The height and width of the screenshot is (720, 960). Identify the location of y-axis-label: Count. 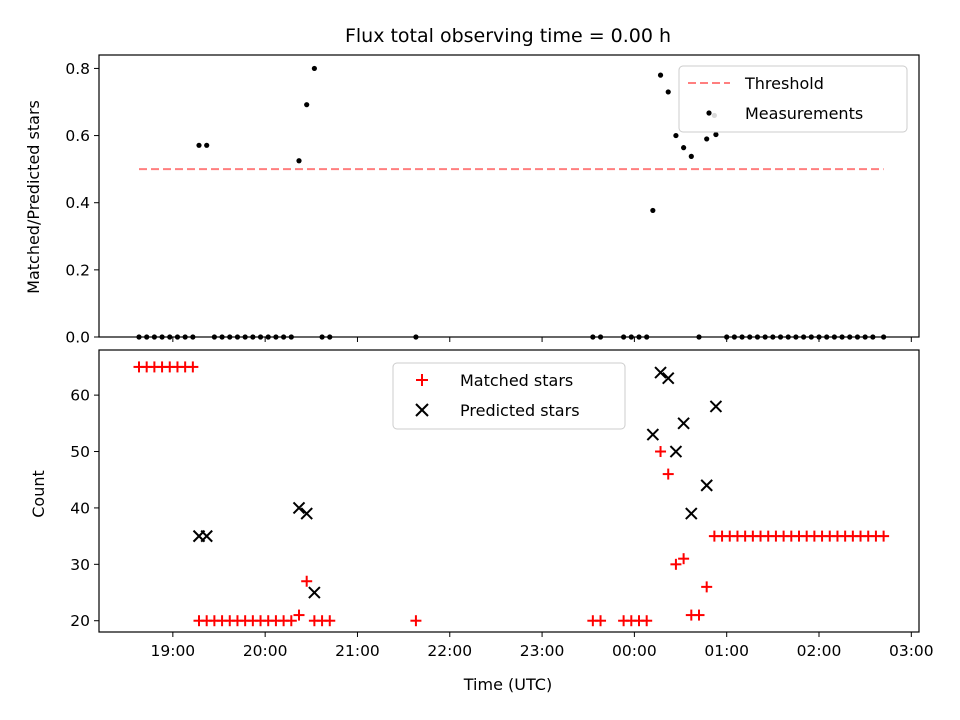
(38, 494).